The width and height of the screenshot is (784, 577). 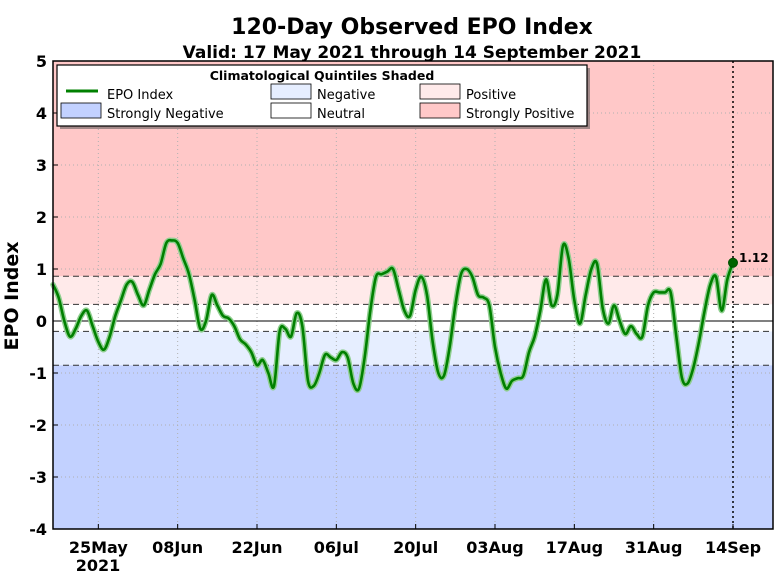 I want to click on y-tick-label: 1, so click(x=41, y=269).